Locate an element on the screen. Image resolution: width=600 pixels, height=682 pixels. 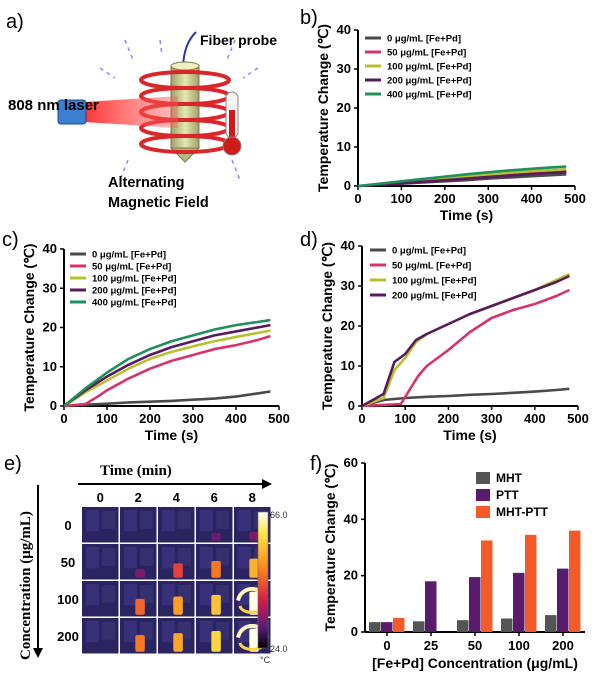
fiber-probe-label: Fiber probe is located at coordinates (238, 40).